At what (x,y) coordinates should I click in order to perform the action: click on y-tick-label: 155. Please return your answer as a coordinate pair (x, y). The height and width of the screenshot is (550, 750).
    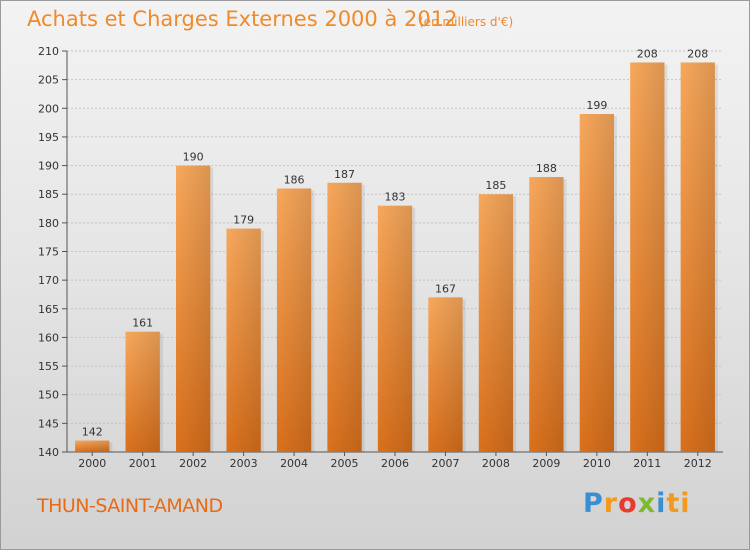
    Looking at the image, I should click on (48, 366).